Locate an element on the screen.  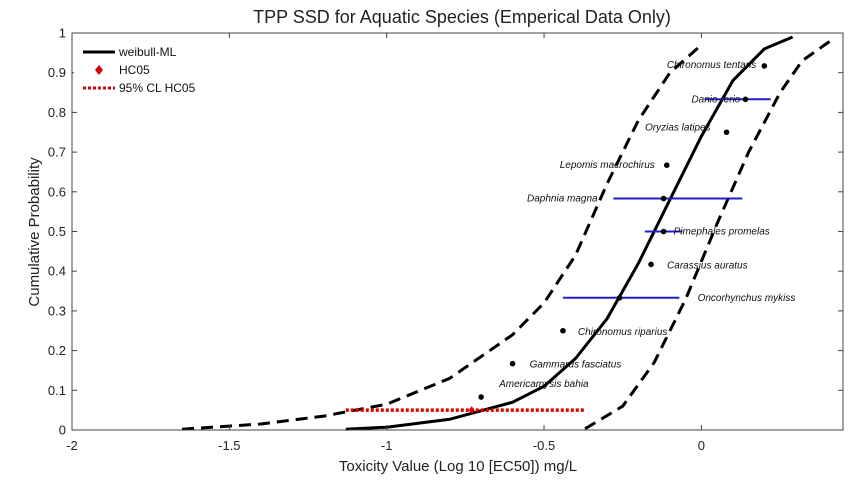
legend: weibull-ML HC05 95% CL HC05 is located at coordinates (144, 66).